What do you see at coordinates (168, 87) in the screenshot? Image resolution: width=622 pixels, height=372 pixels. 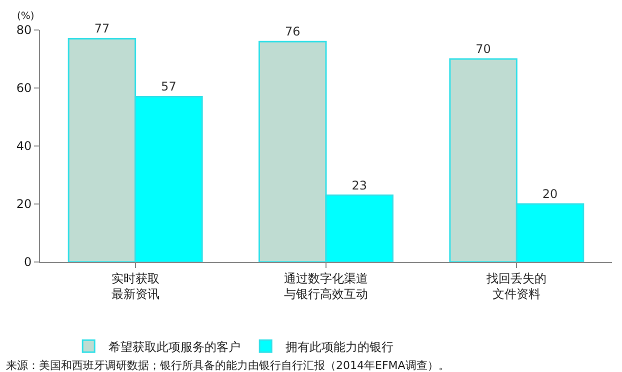 I see `data-label: 57` at bounding box center [168, 87].